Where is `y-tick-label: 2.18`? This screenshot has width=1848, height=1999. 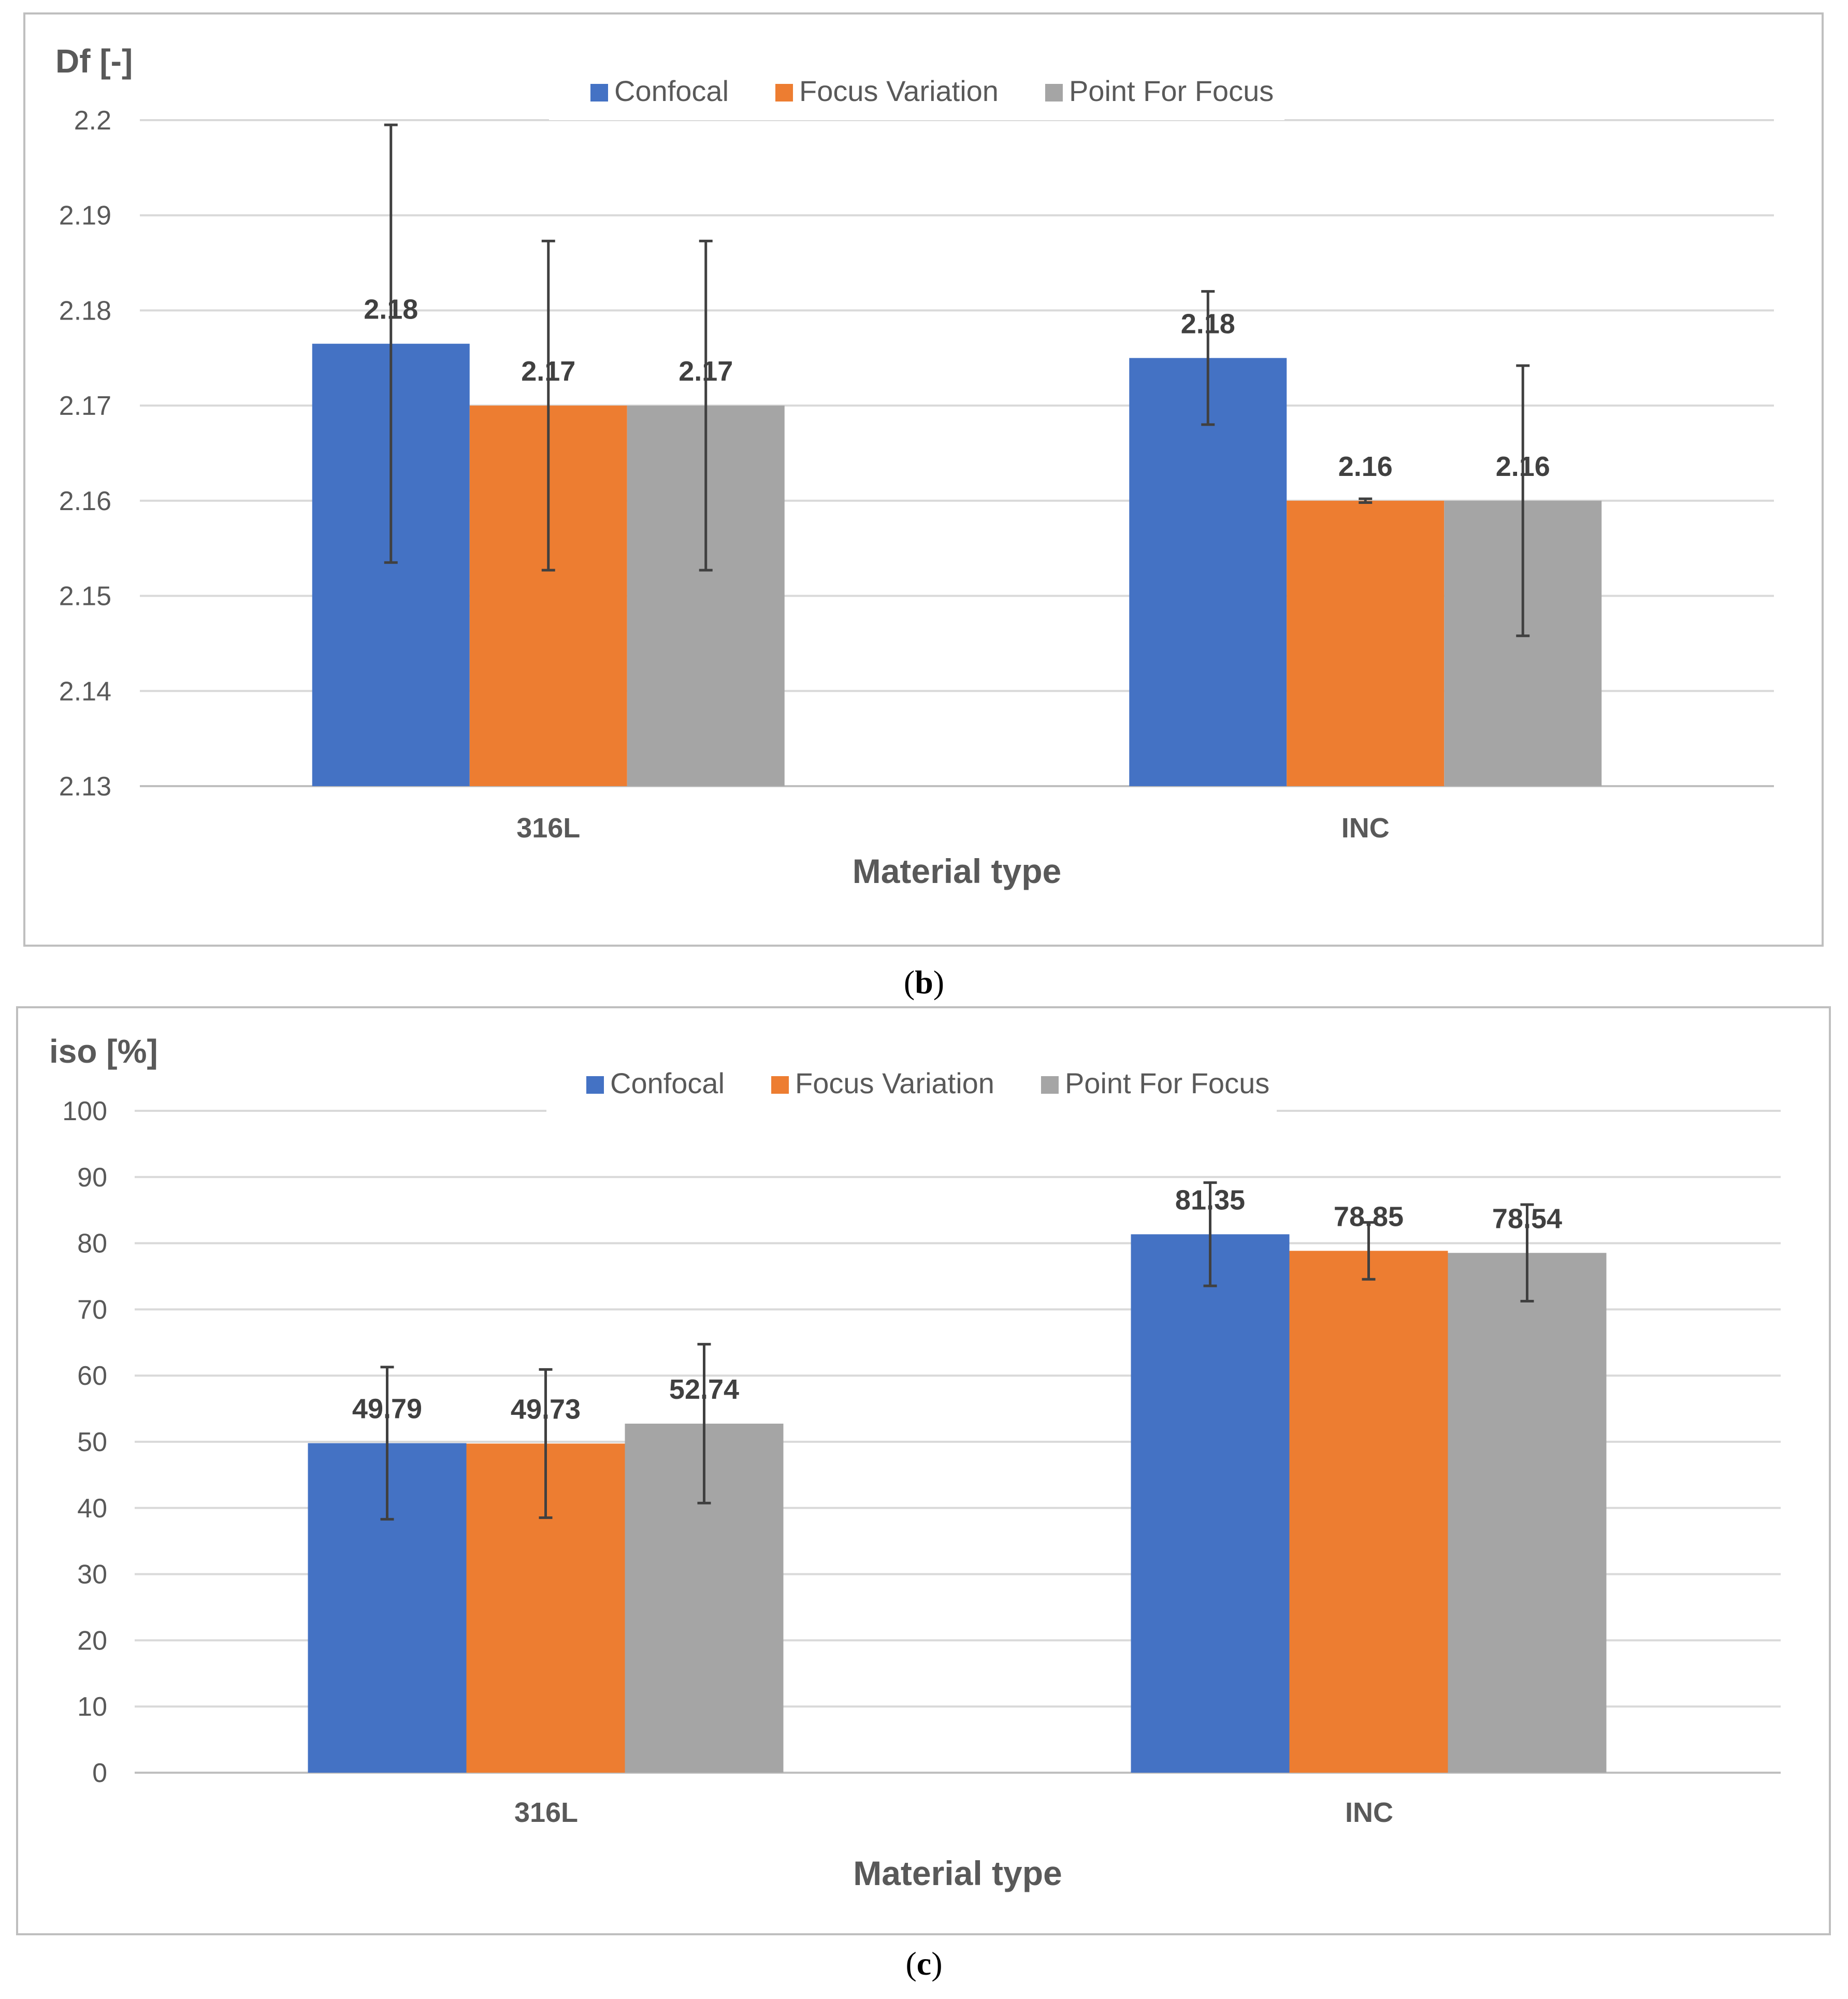 y-tick-label: 2.18 is located at coordinates (85, 311).